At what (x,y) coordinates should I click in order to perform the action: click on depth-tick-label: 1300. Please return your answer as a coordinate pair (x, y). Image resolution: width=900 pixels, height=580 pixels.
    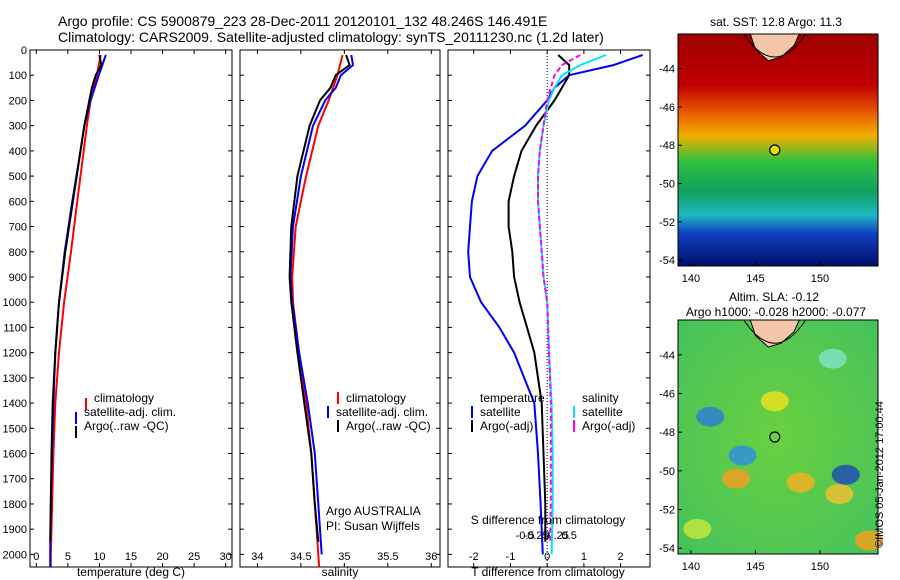
    Looking at the image, I should click on (15, 379).